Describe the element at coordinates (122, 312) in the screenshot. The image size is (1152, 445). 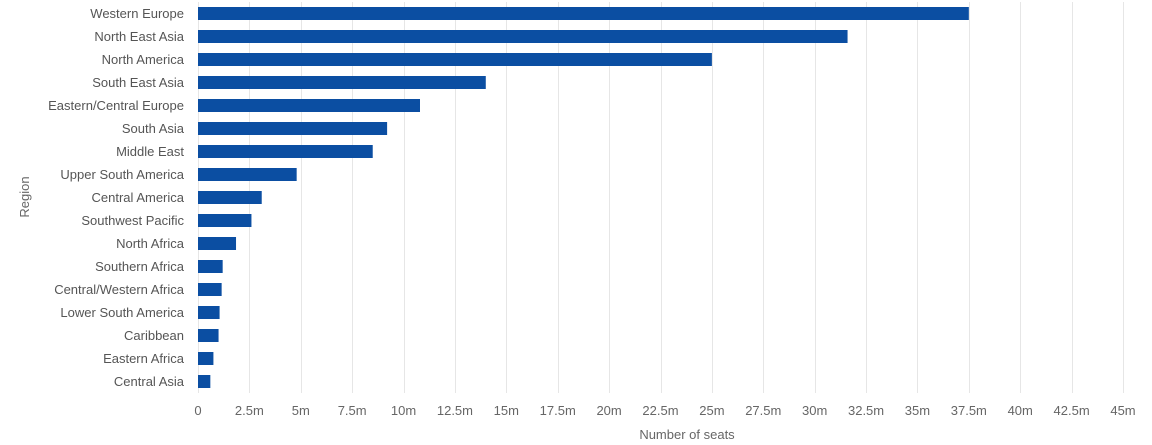
I see `category-label: Lower South America` at that location.